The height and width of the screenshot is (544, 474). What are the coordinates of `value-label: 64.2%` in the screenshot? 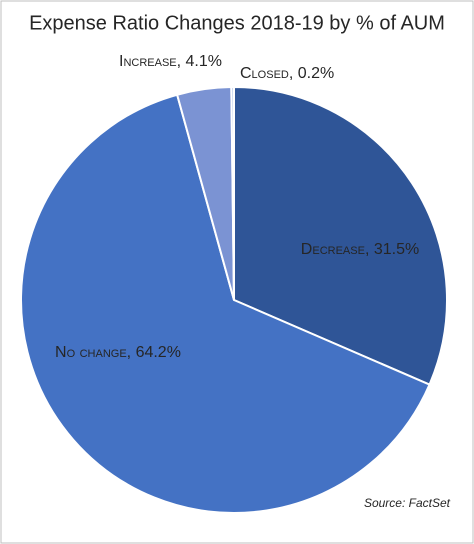 It's located at (158, 352).